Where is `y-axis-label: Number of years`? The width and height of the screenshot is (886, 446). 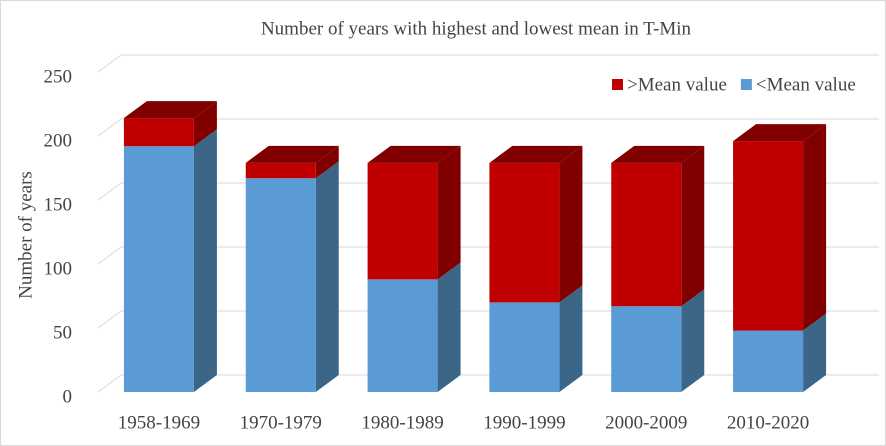
y-axis-label: Number of years is located at coordinates (25, 235).